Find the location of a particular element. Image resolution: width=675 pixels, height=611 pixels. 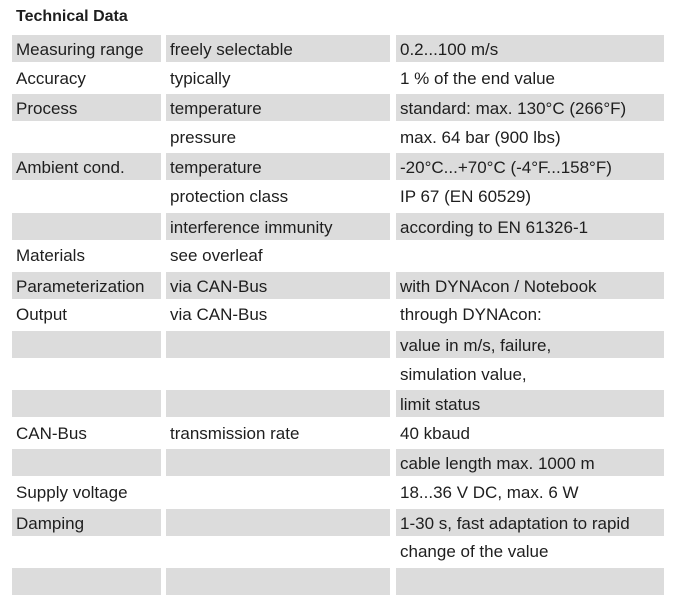

table-cell: CAN-Bus is located at coordinates (51, 433).